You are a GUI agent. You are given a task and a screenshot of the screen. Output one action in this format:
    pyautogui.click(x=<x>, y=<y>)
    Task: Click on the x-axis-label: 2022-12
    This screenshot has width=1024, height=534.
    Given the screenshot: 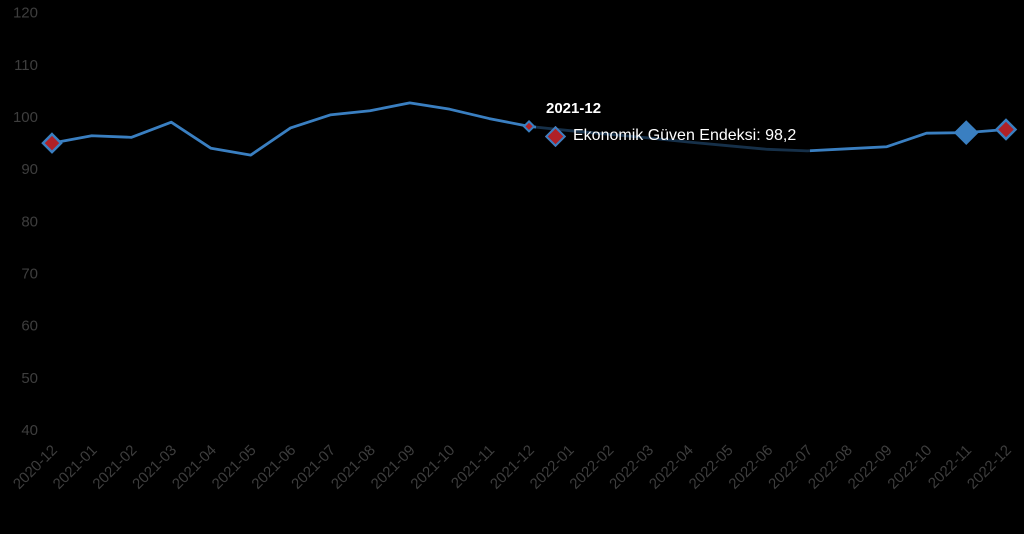 What is the action you would take?
    pyautogui.click(x=989, y=467)
    